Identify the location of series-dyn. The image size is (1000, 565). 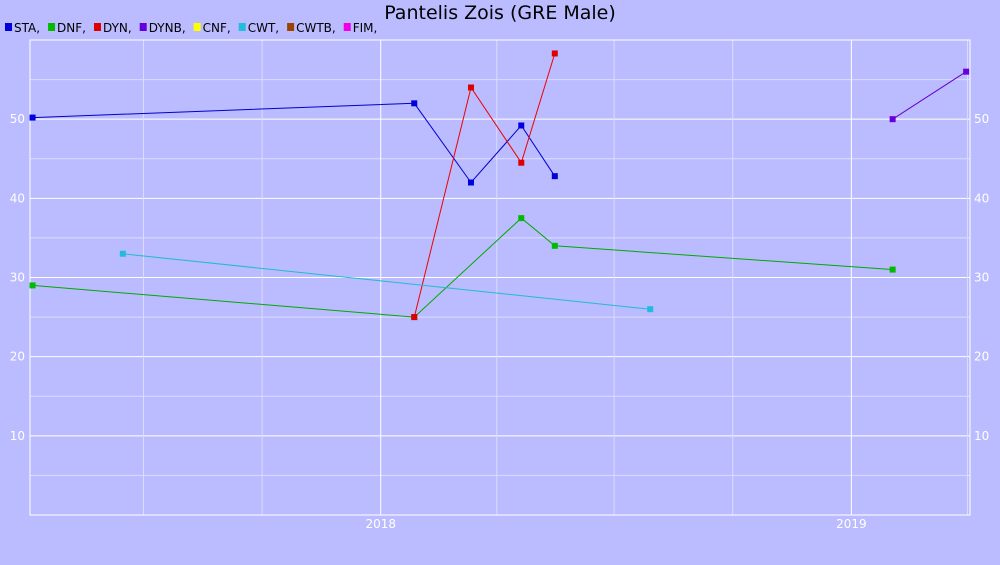
(484, 185).